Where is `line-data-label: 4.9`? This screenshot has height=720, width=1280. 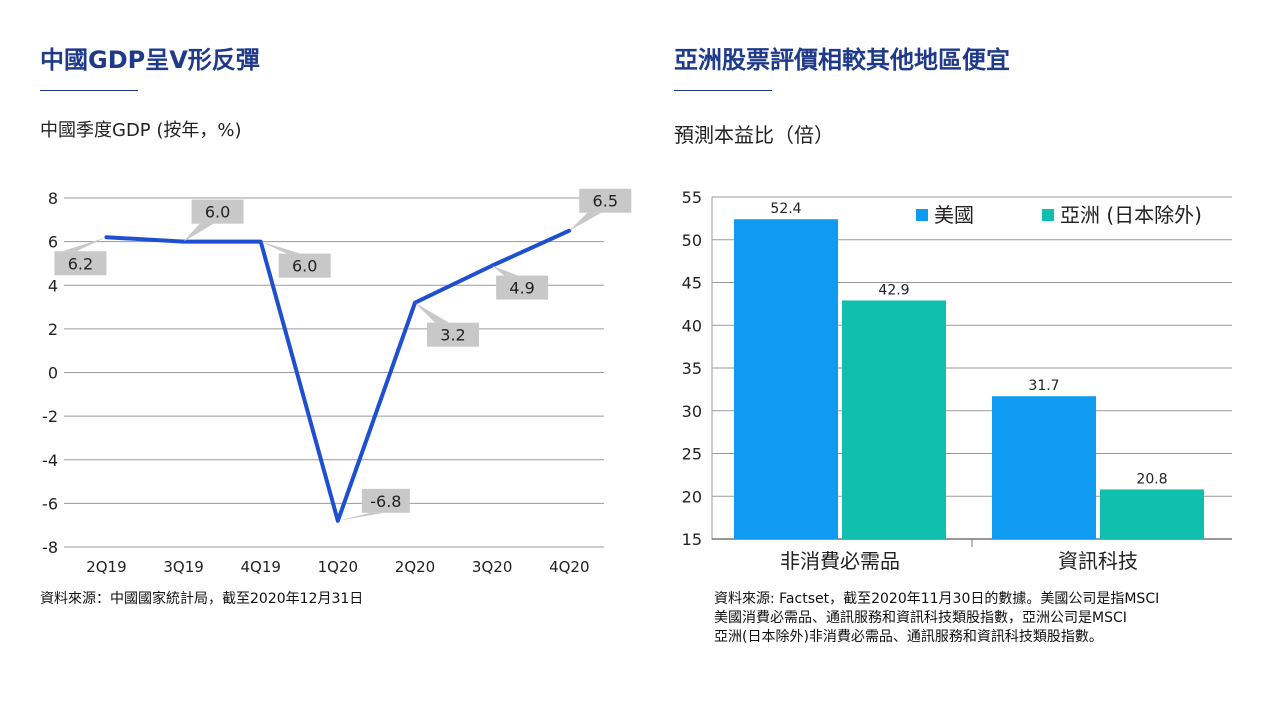 line-data-label: 4.9 is located at coordinates (520, 282).